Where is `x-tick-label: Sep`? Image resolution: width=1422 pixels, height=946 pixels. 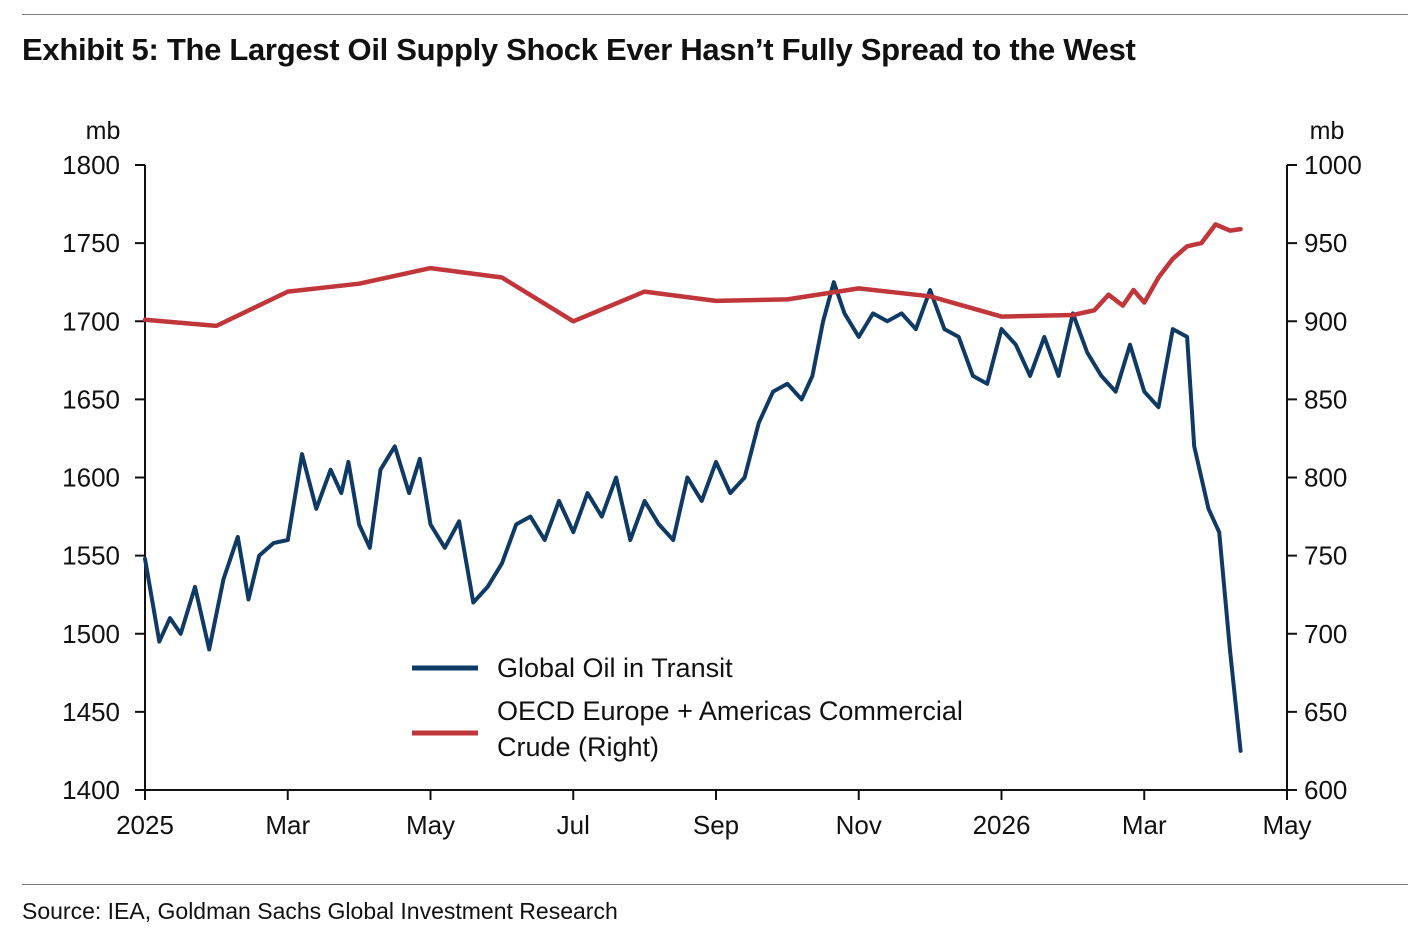 x-tick-label: Sep is located at coordinates (716, 825).